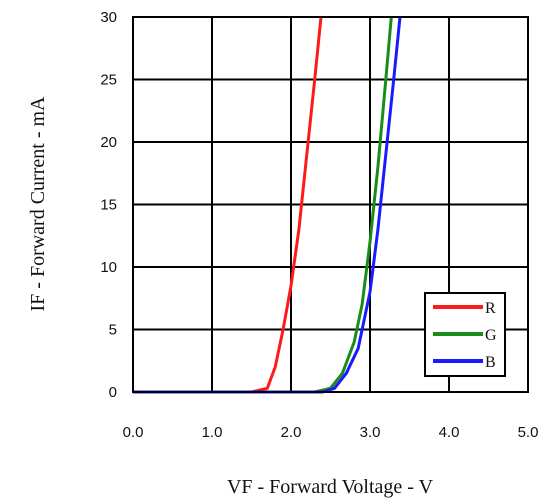 This screenshot has width=542, height=504. I want to click on x-tick-label: 3.0, so click(370, 432).